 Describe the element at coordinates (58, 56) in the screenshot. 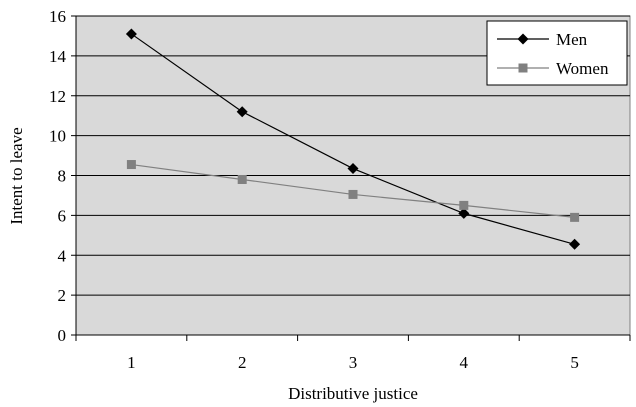

I see `y-tick-label: 14` at that location.